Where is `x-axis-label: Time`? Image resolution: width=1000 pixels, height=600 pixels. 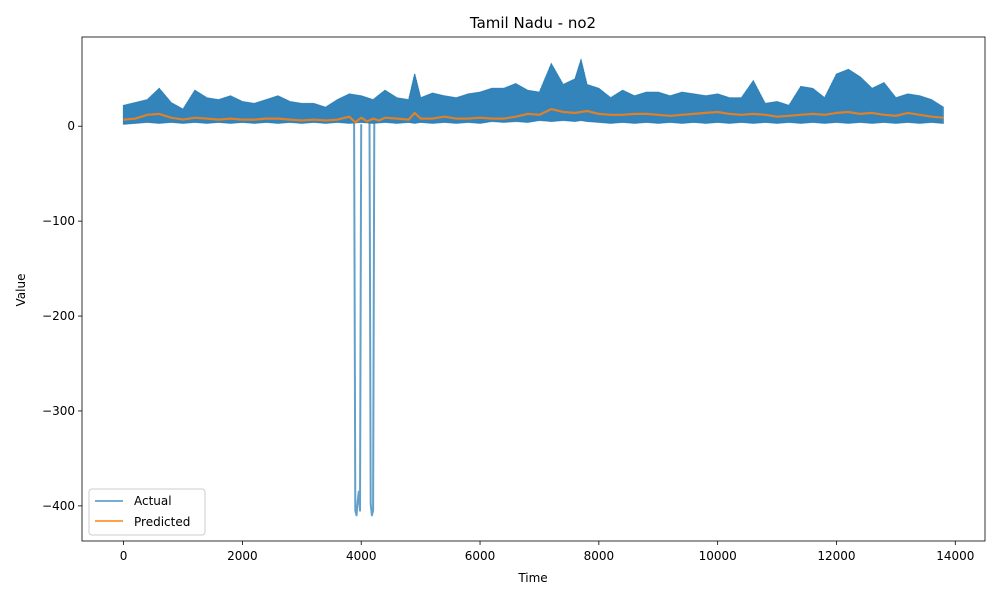 x-axis-label: Time is located at coordinates (532, 578).